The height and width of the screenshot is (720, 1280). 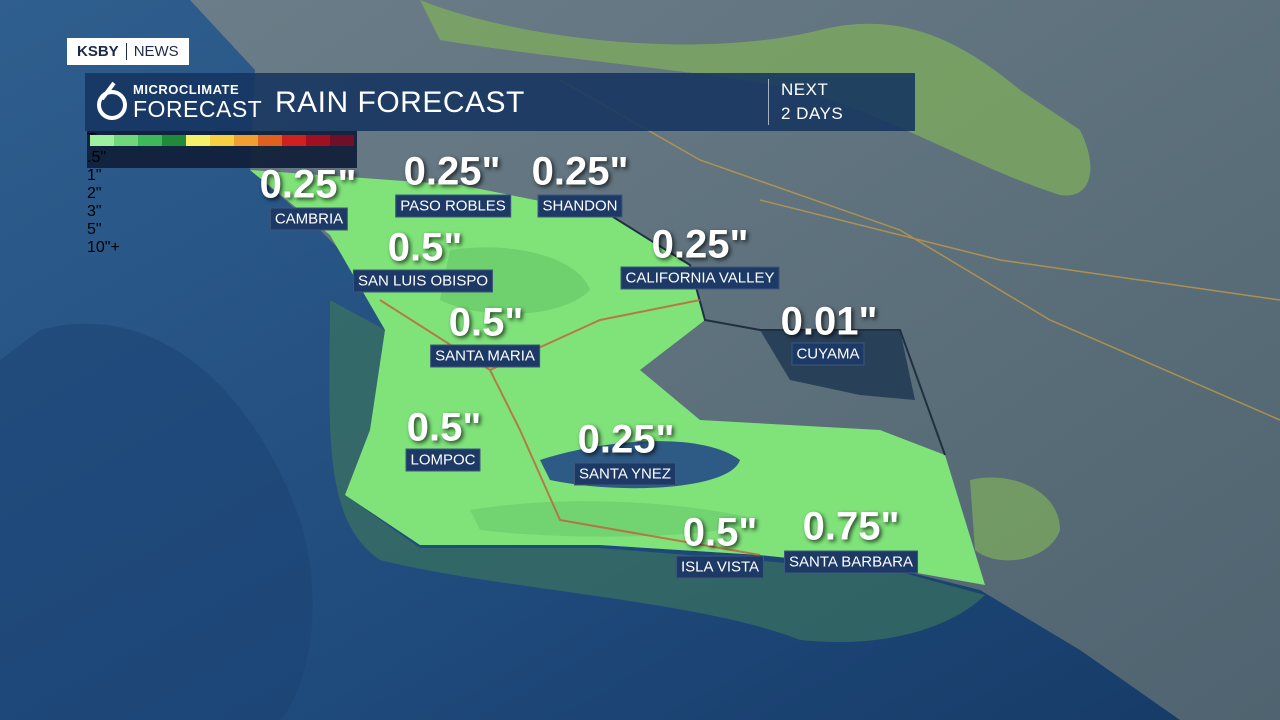 What do you see at coordinates (851, 526) in the screenshot?
I see `rain-amount: 0.75"` at bounding box center [851, 526].